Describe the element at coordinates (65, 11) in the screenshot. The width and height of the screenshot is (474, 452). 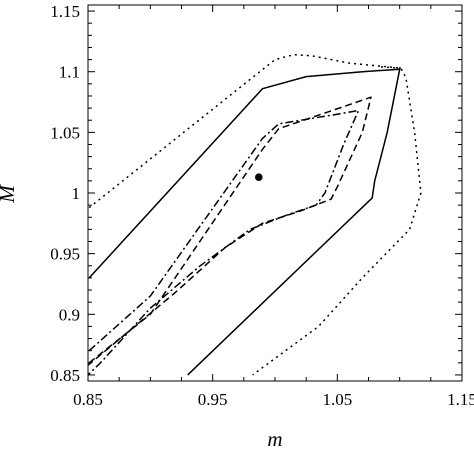
I see `y-tick-label: 1.15` at that location.